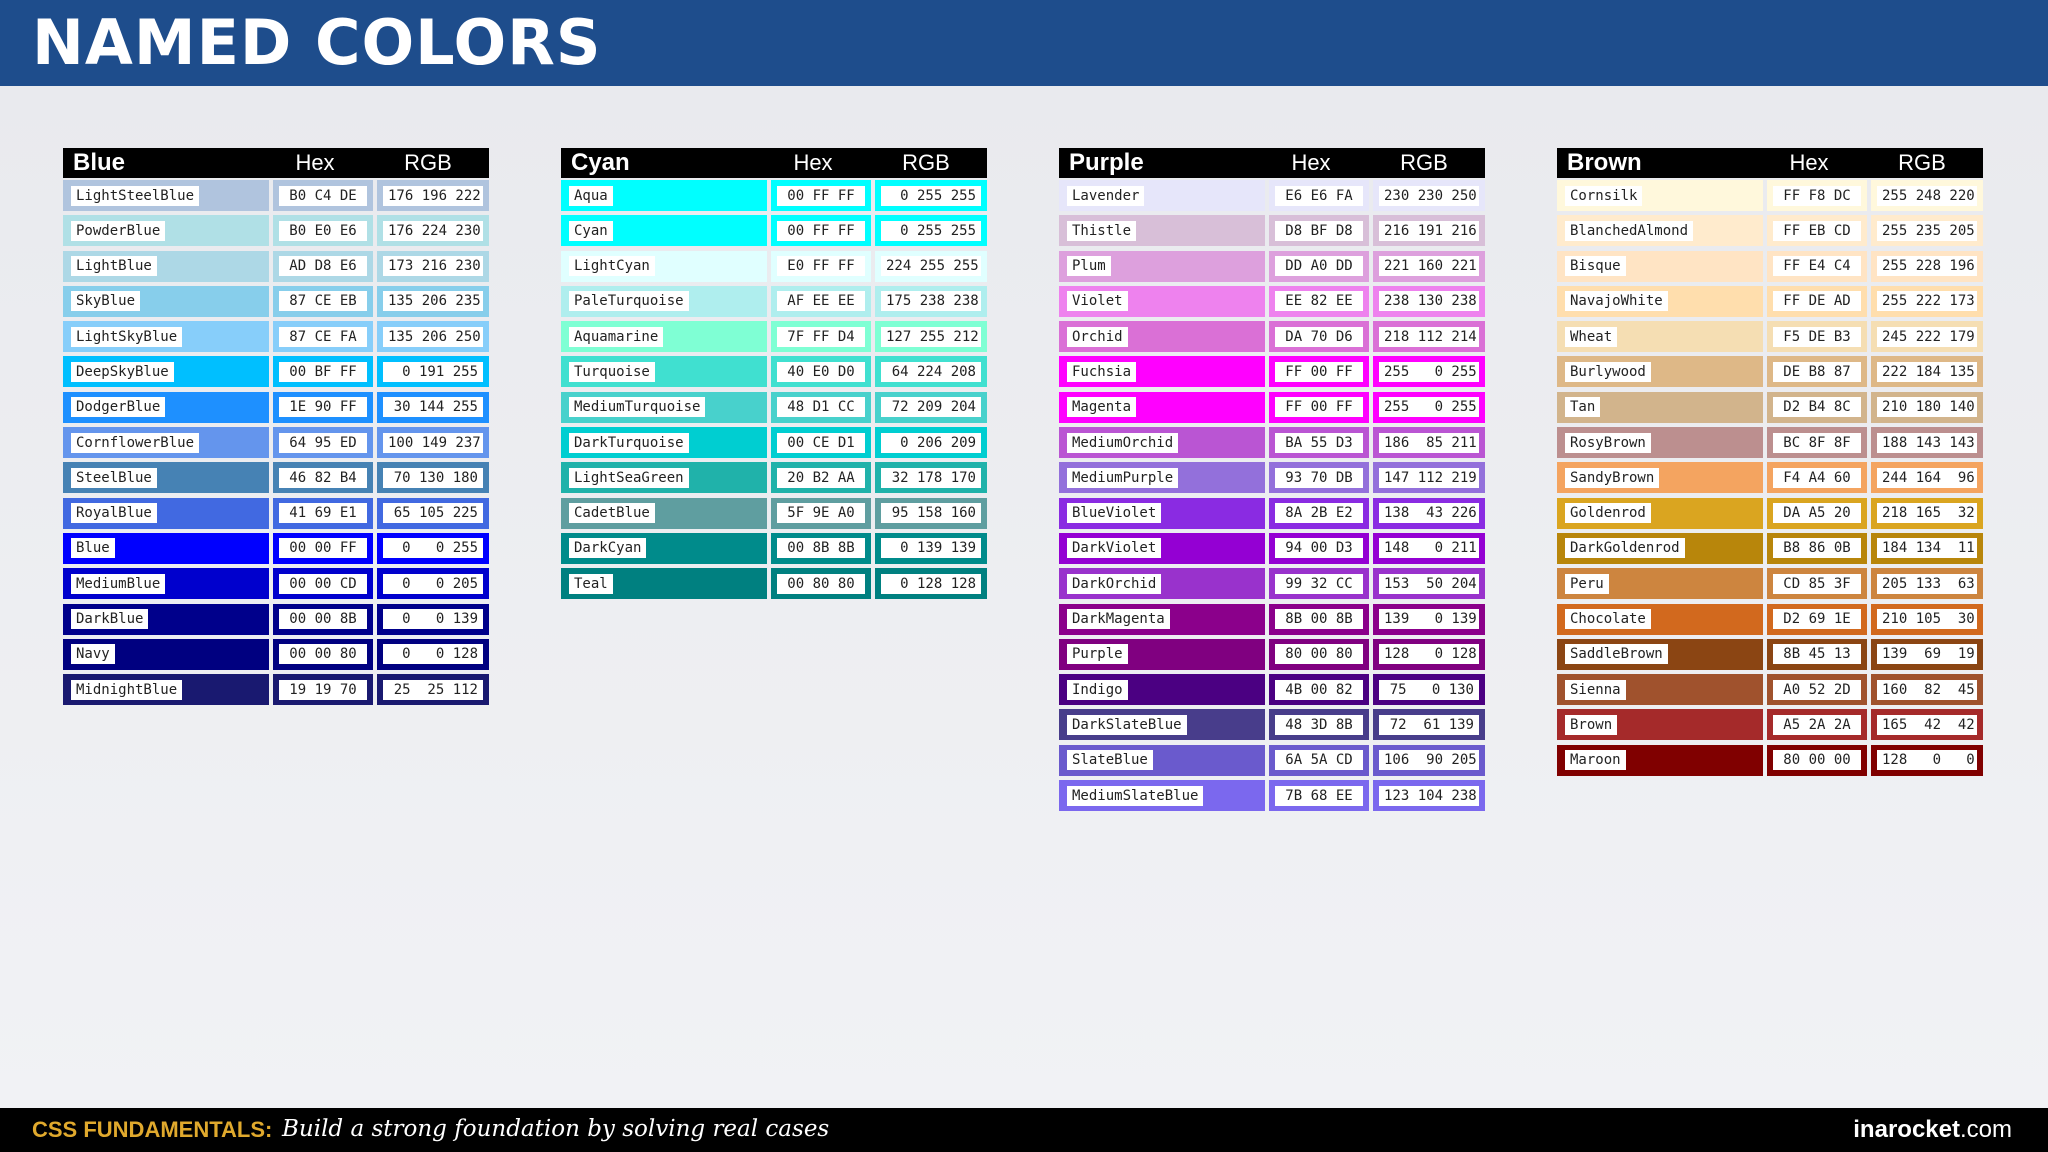 The height and width of the screenshot is (1152, 2048). Describe the element at coordinates (774, 195) in the screenshot. I see `color-row: Aqua 00 FF FF 0 255 255` at that location.